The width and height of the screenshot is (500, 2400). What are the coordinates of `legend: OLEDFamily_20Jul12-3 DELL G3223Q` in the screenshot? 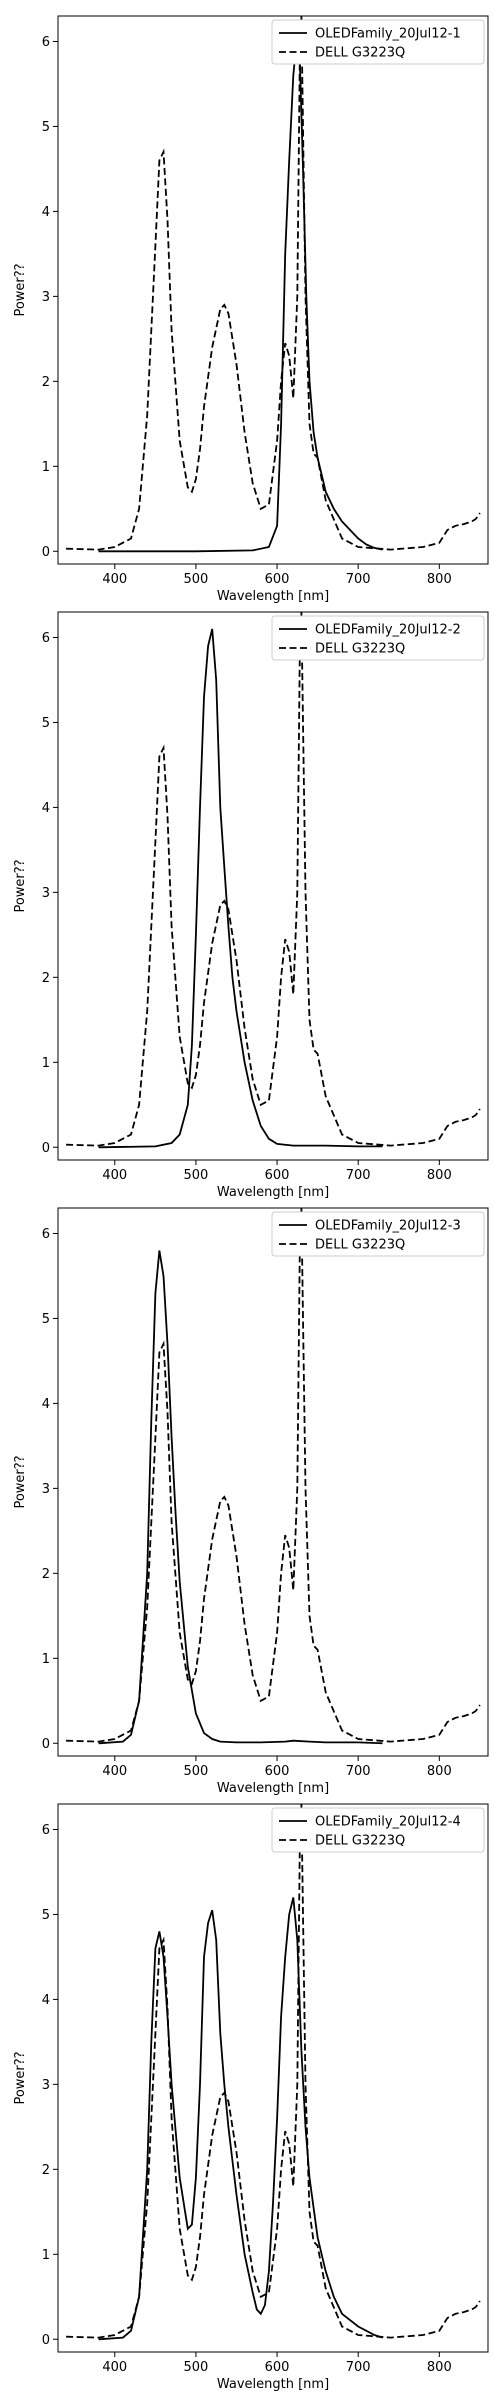 It's located at (378, 1234).